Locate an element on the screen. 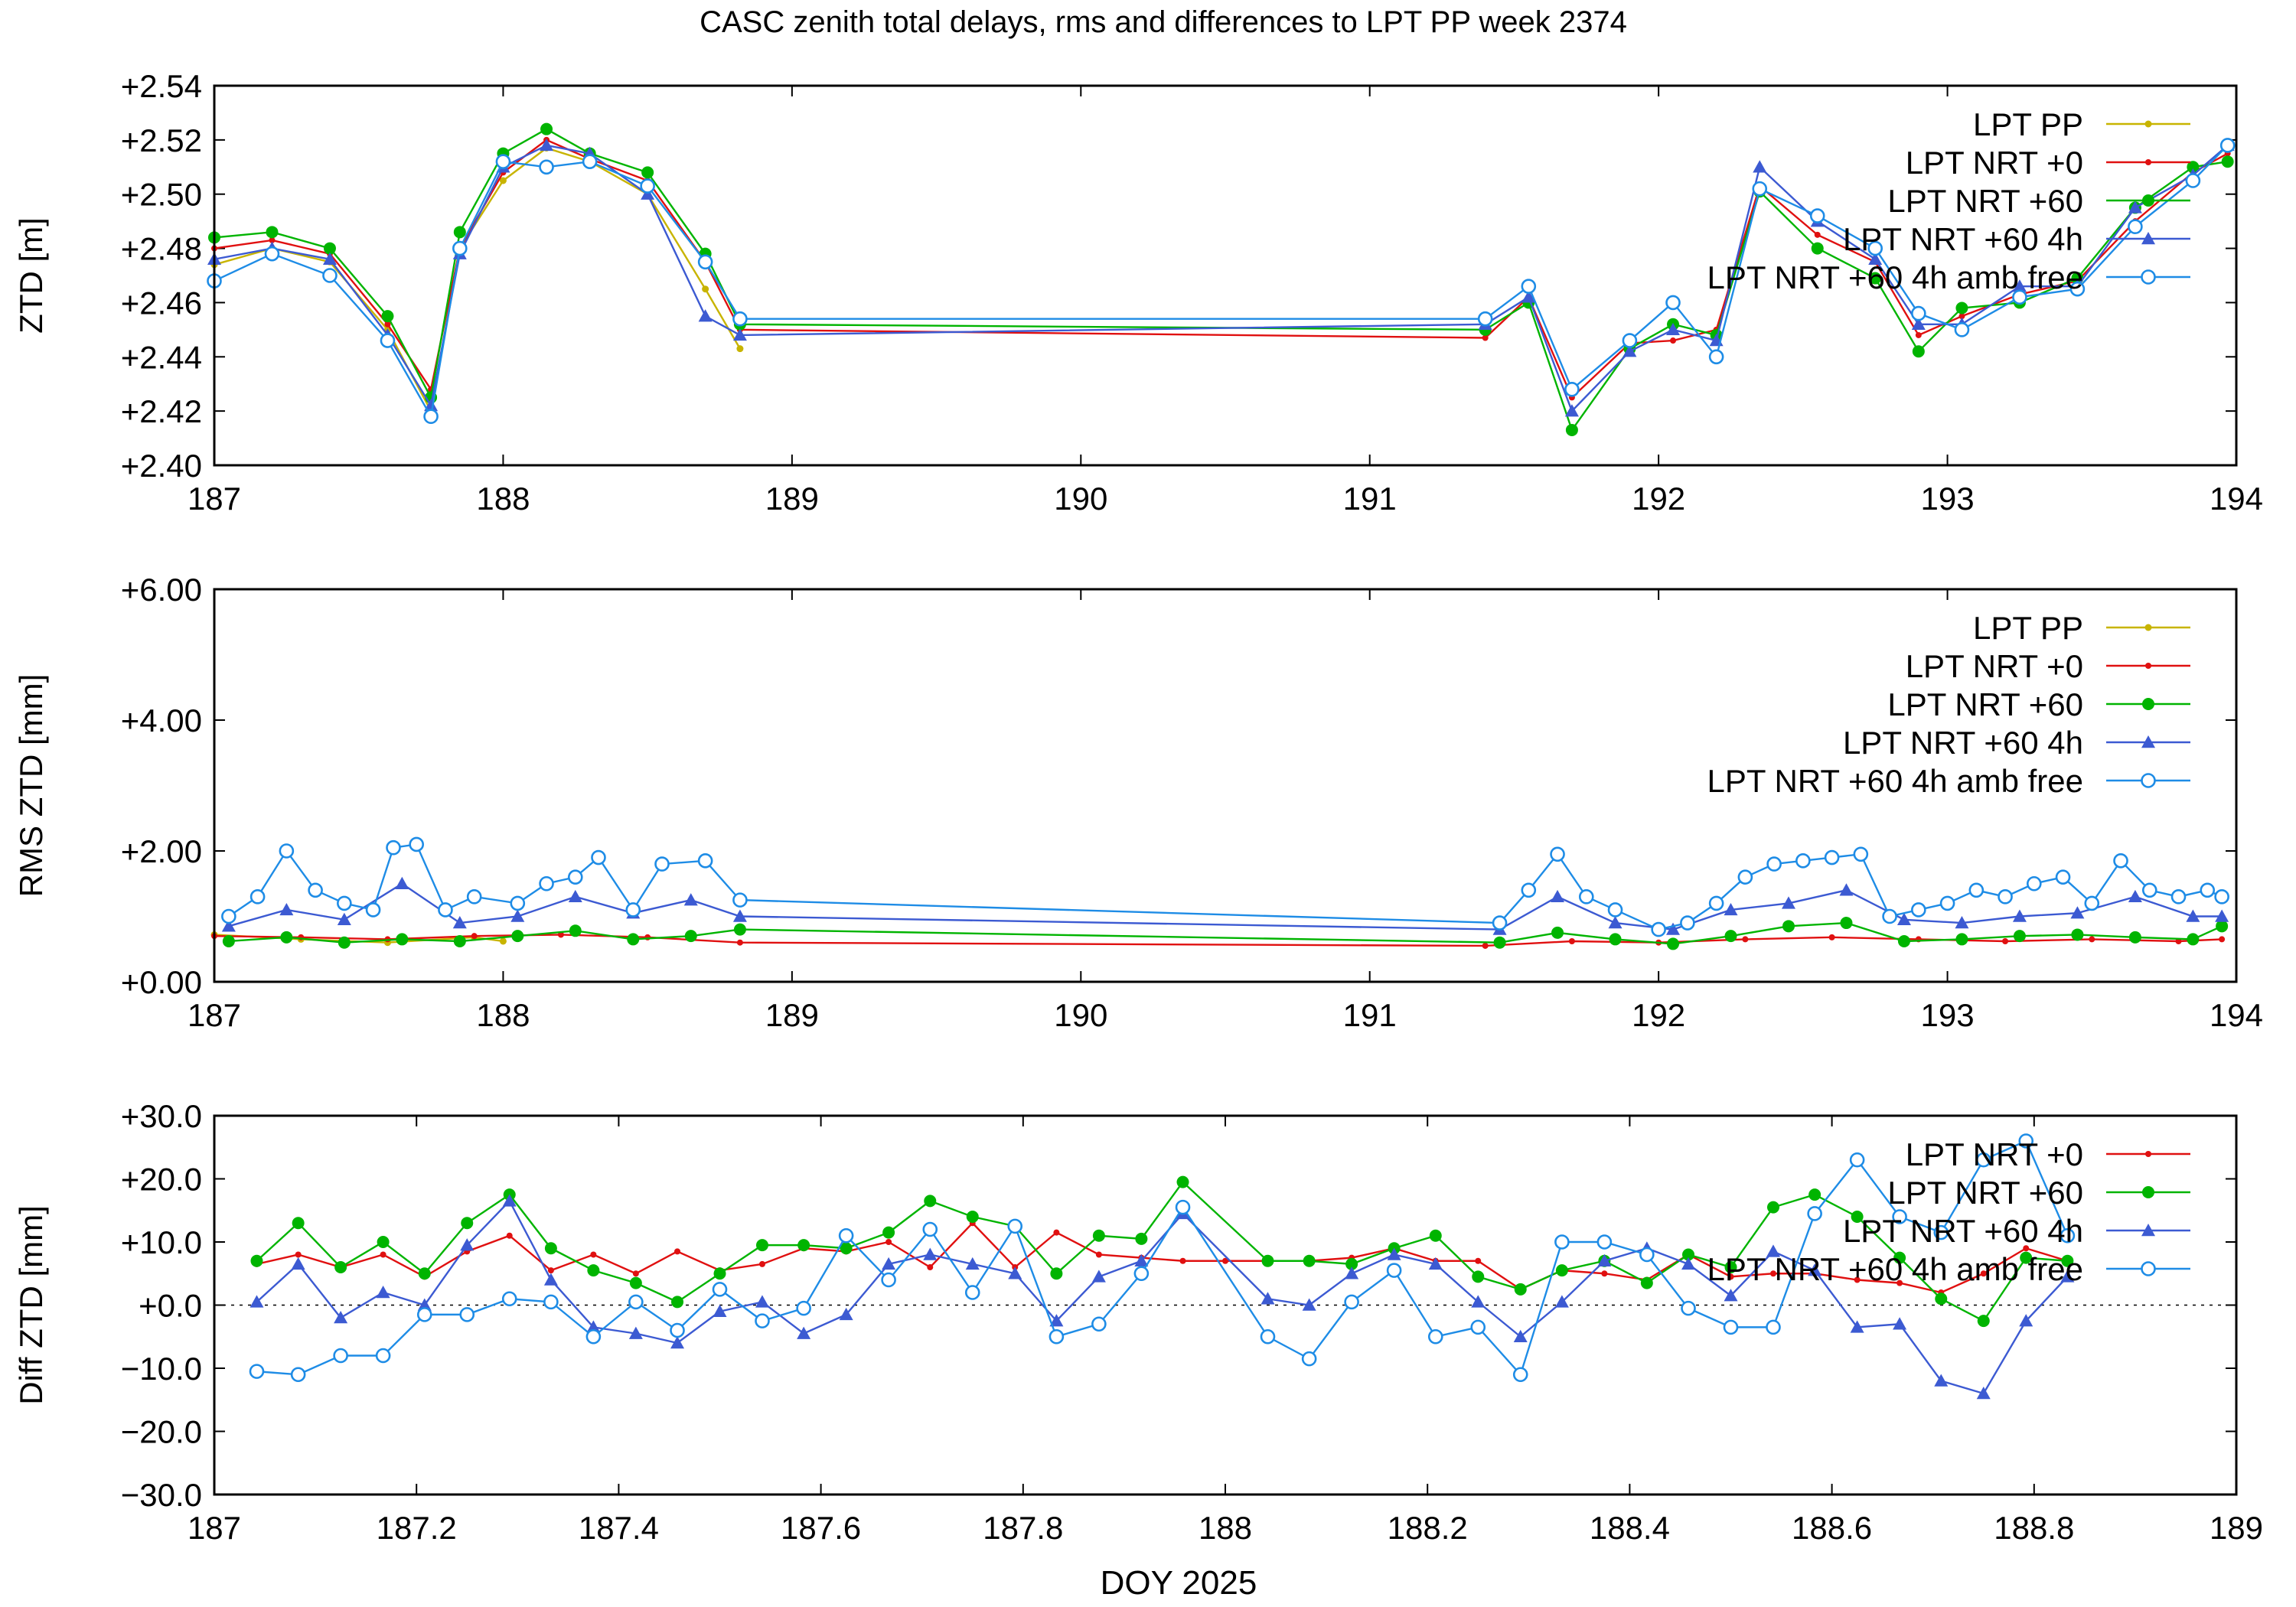  x-tick-label: 191 is located at coordinates (1370, 499).